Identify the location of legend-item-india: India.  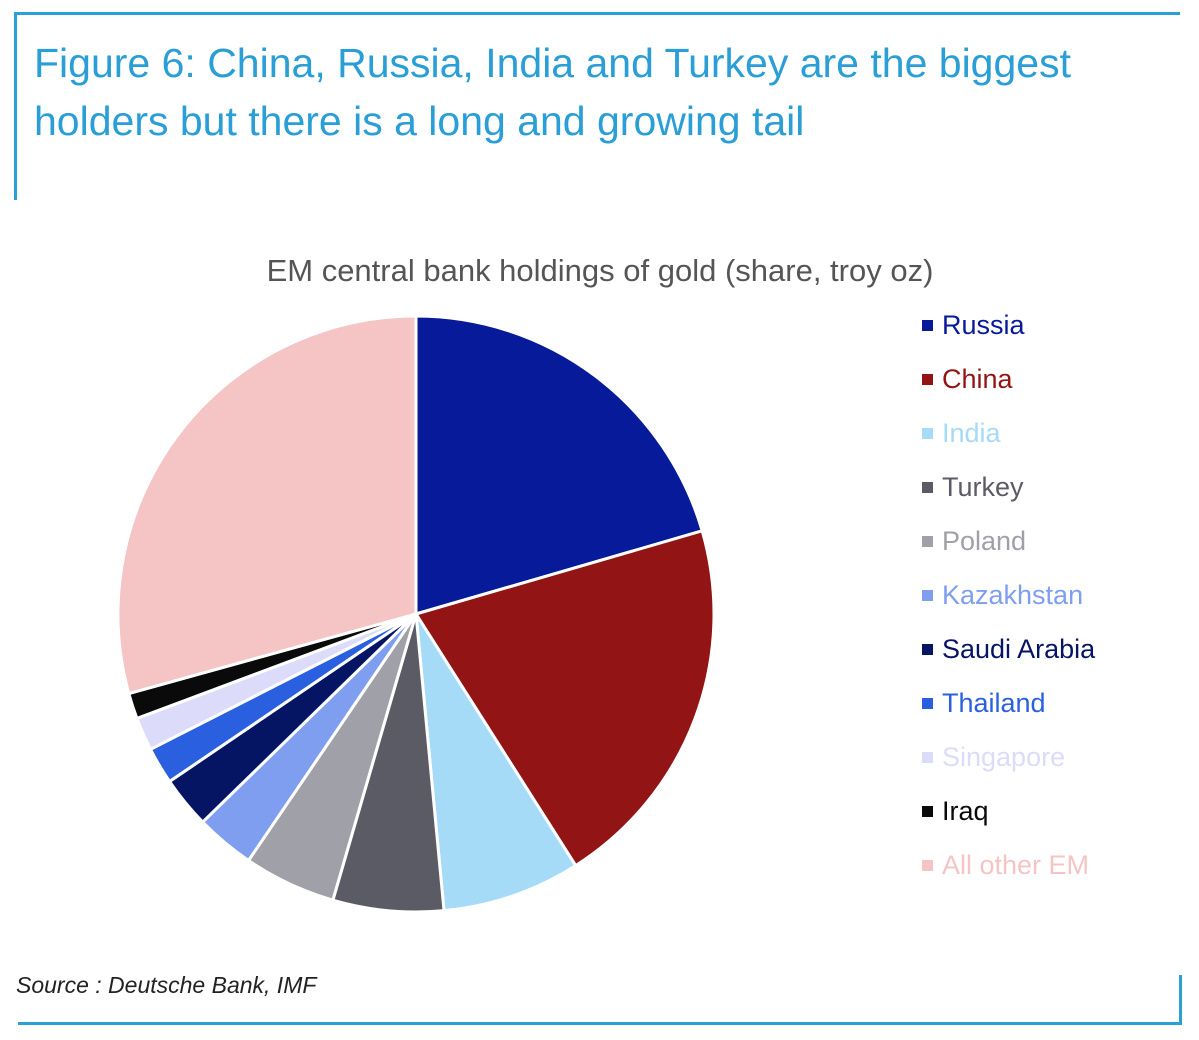
(1057, 433).